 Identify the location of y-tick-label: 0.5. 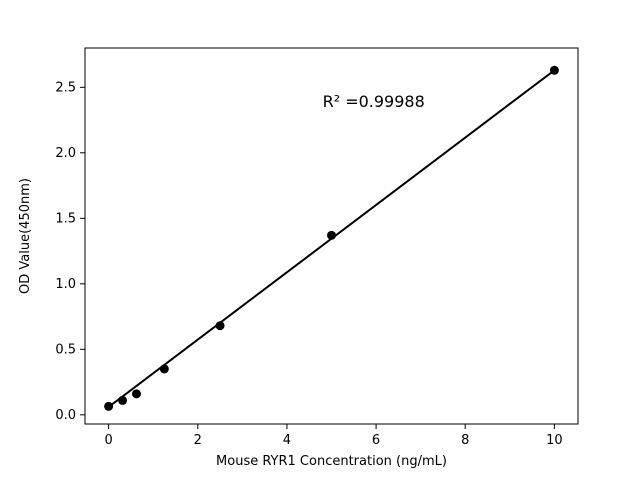
(65, 349).